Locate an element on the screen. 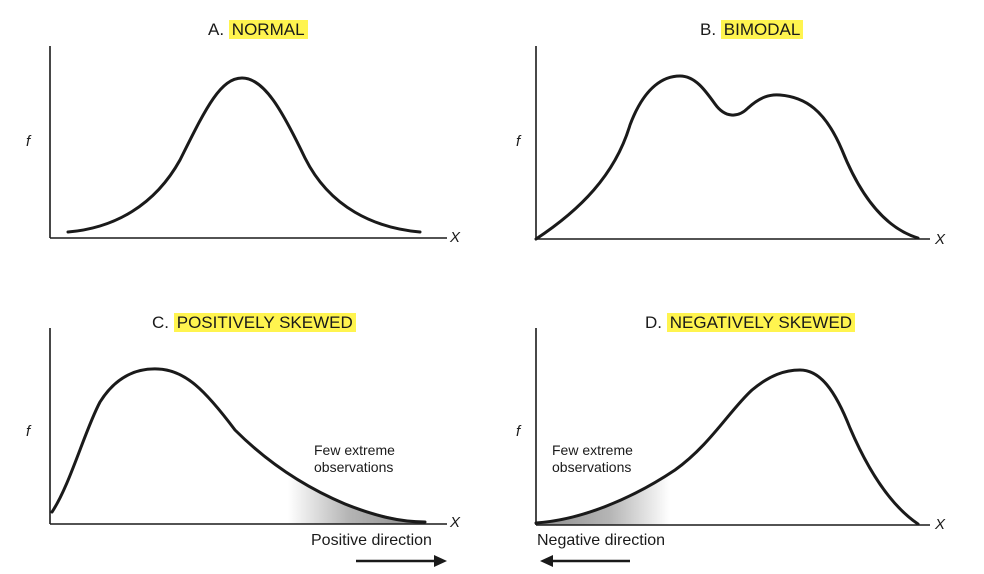 The height and width of the screenshot is (574, 984). panel-title: A. NORMAL is located at coordinates (258, 30).